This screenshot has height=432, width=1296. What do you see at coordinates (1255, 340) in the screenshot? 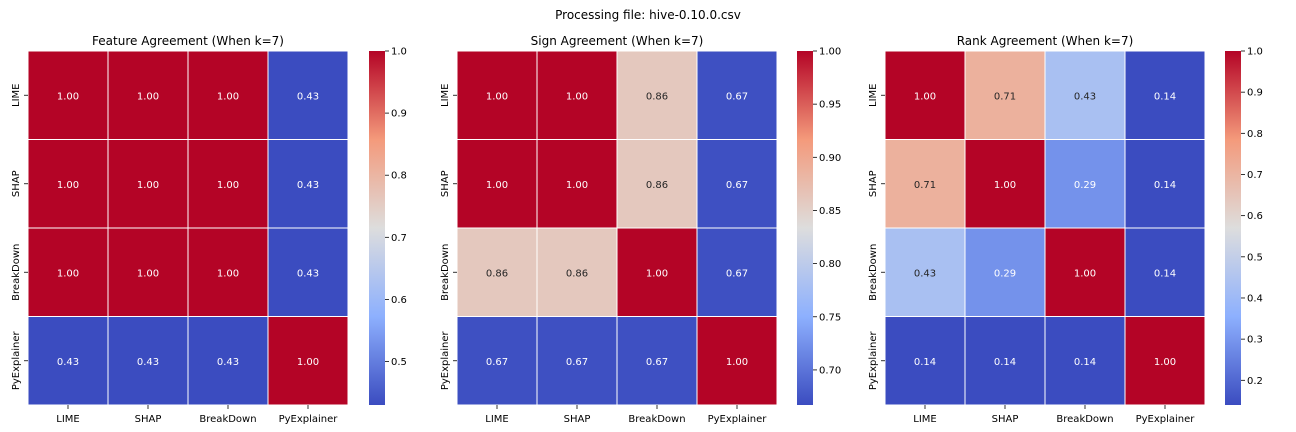
I see `colorbar-tick-label: 0.3` at bounding box center [1255, 340].